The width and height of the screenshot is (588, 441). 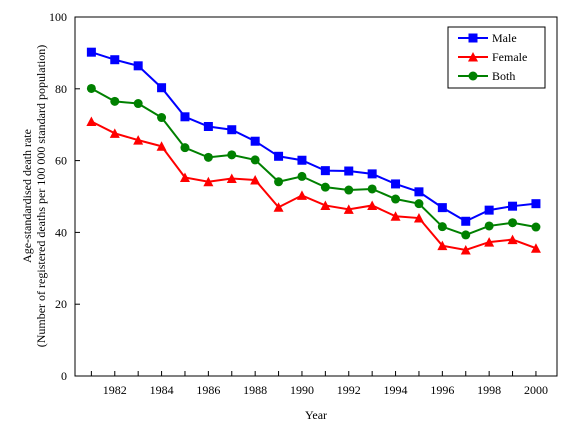 What do you see at coordinates (61, 161) in the screenshot?
I see `y-tick-label: 60` at bounding box center [61, 161].